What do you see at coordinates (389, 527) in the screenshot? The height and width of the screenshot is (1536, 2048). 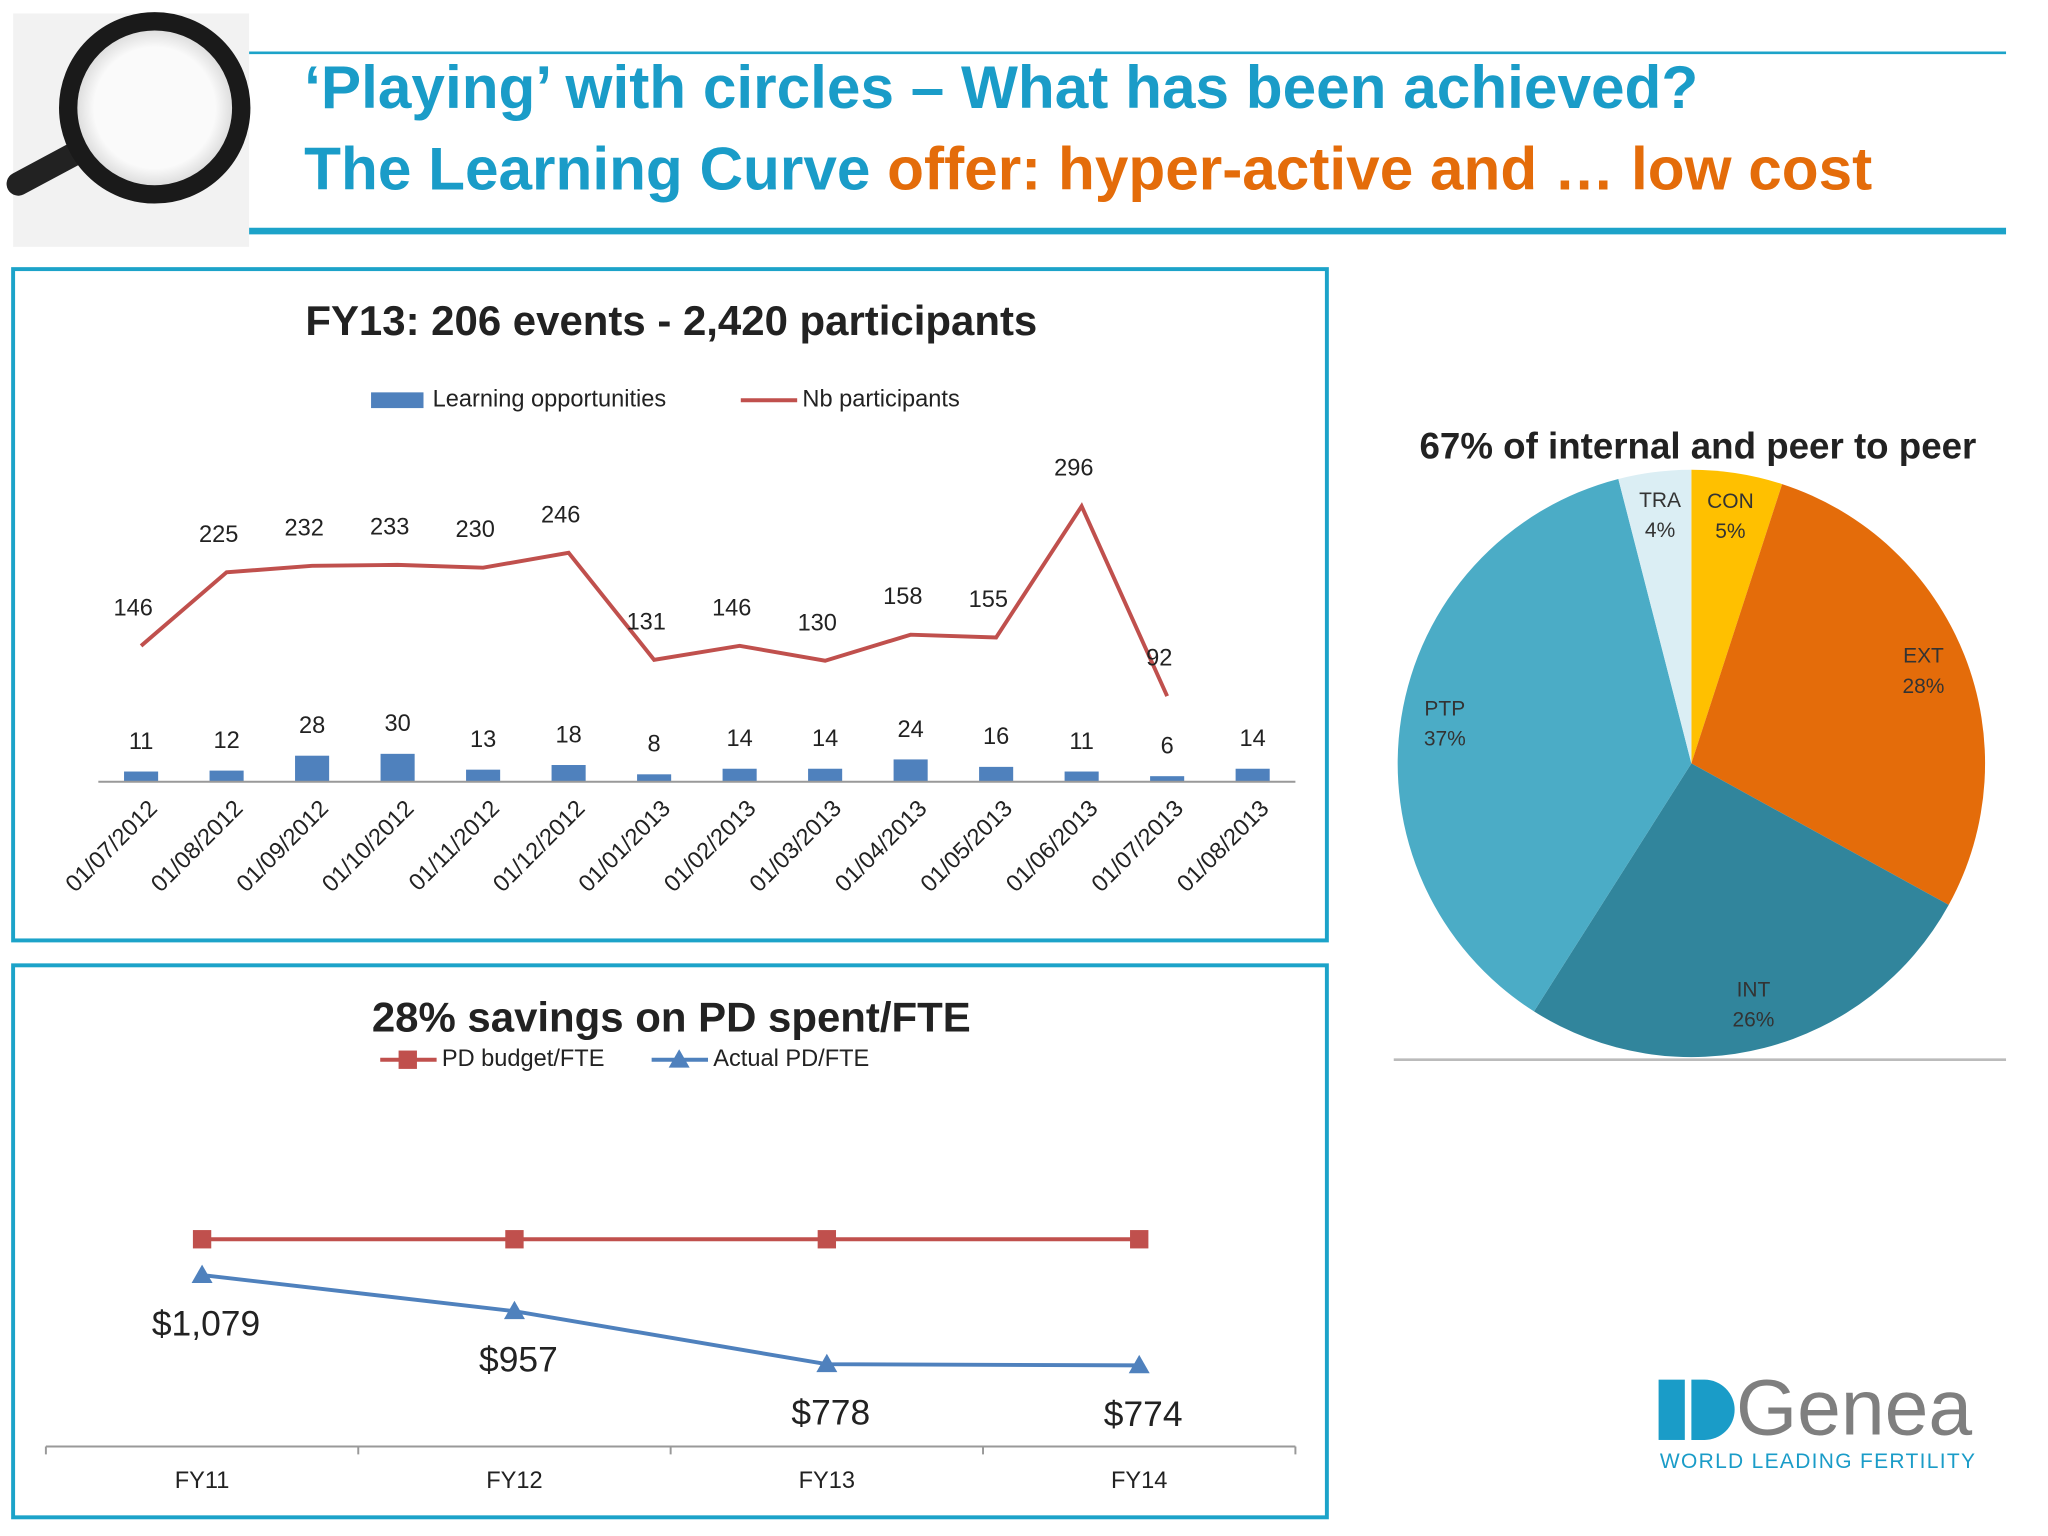 I see `line-value-label: 233` at bounding box center [389, 527].